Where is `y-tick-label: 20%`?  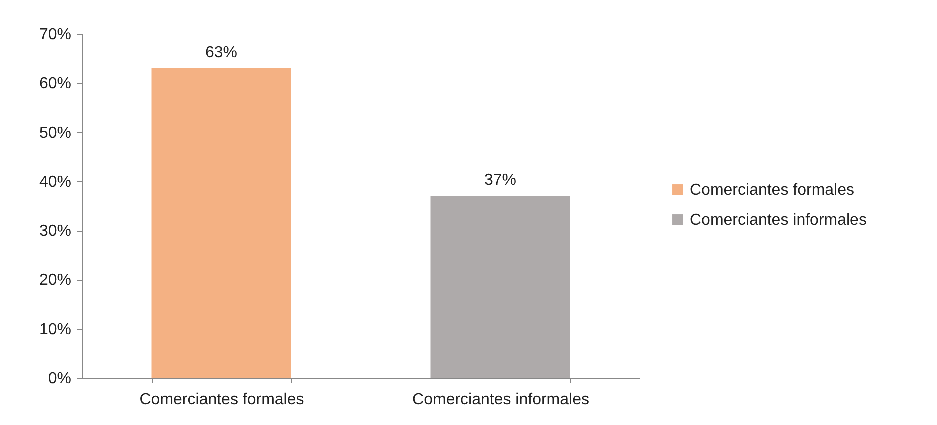 y-tick-label: 20% is located at coordinates (55, 281).